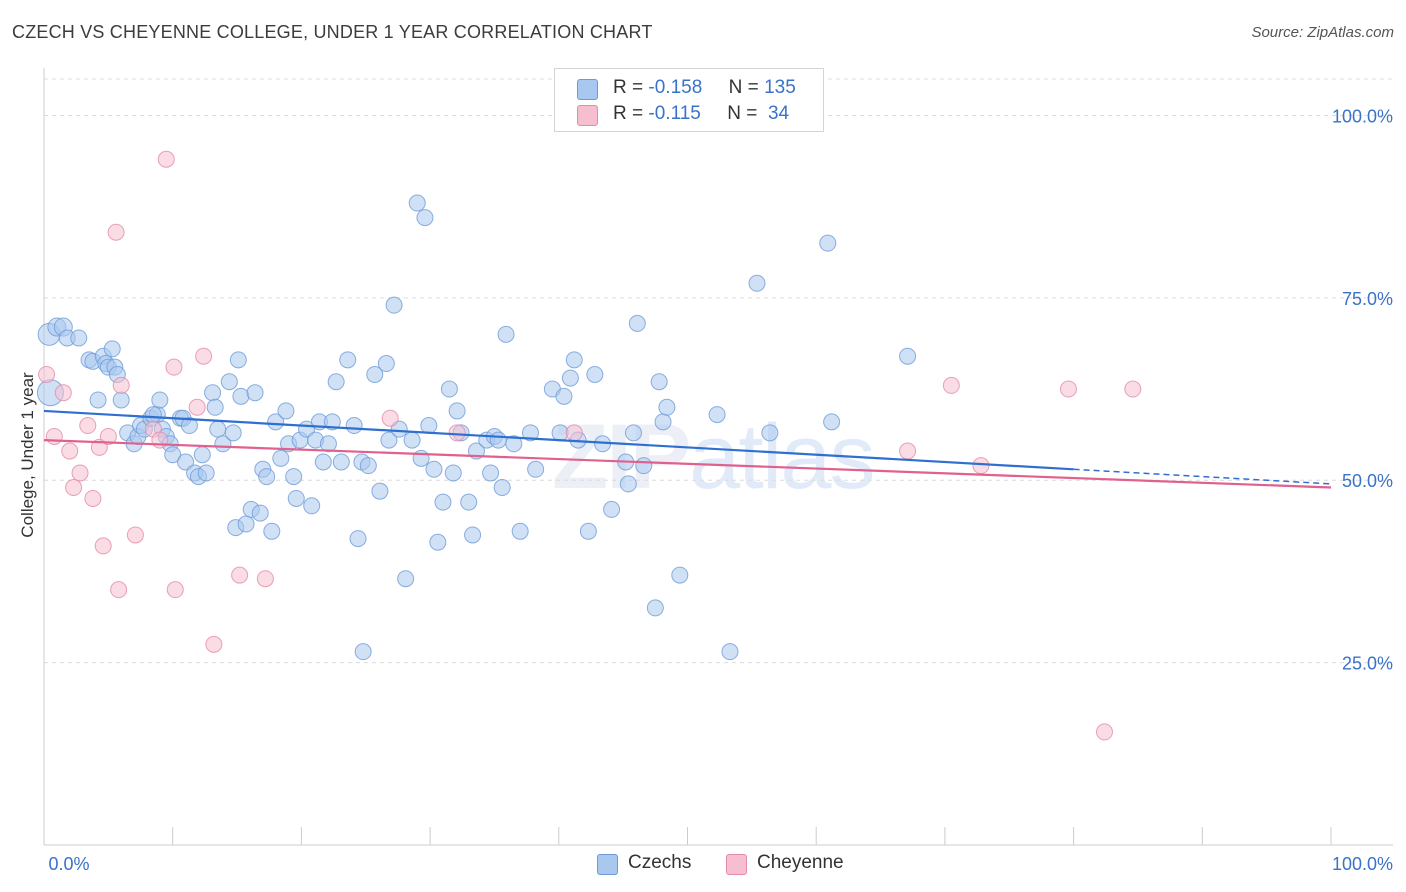 The width and height of the screenshot is (1406, 892). Describe the element at coordinates (1202, 476) in the screenshot. I see `czechs-trend-extension` at that location.